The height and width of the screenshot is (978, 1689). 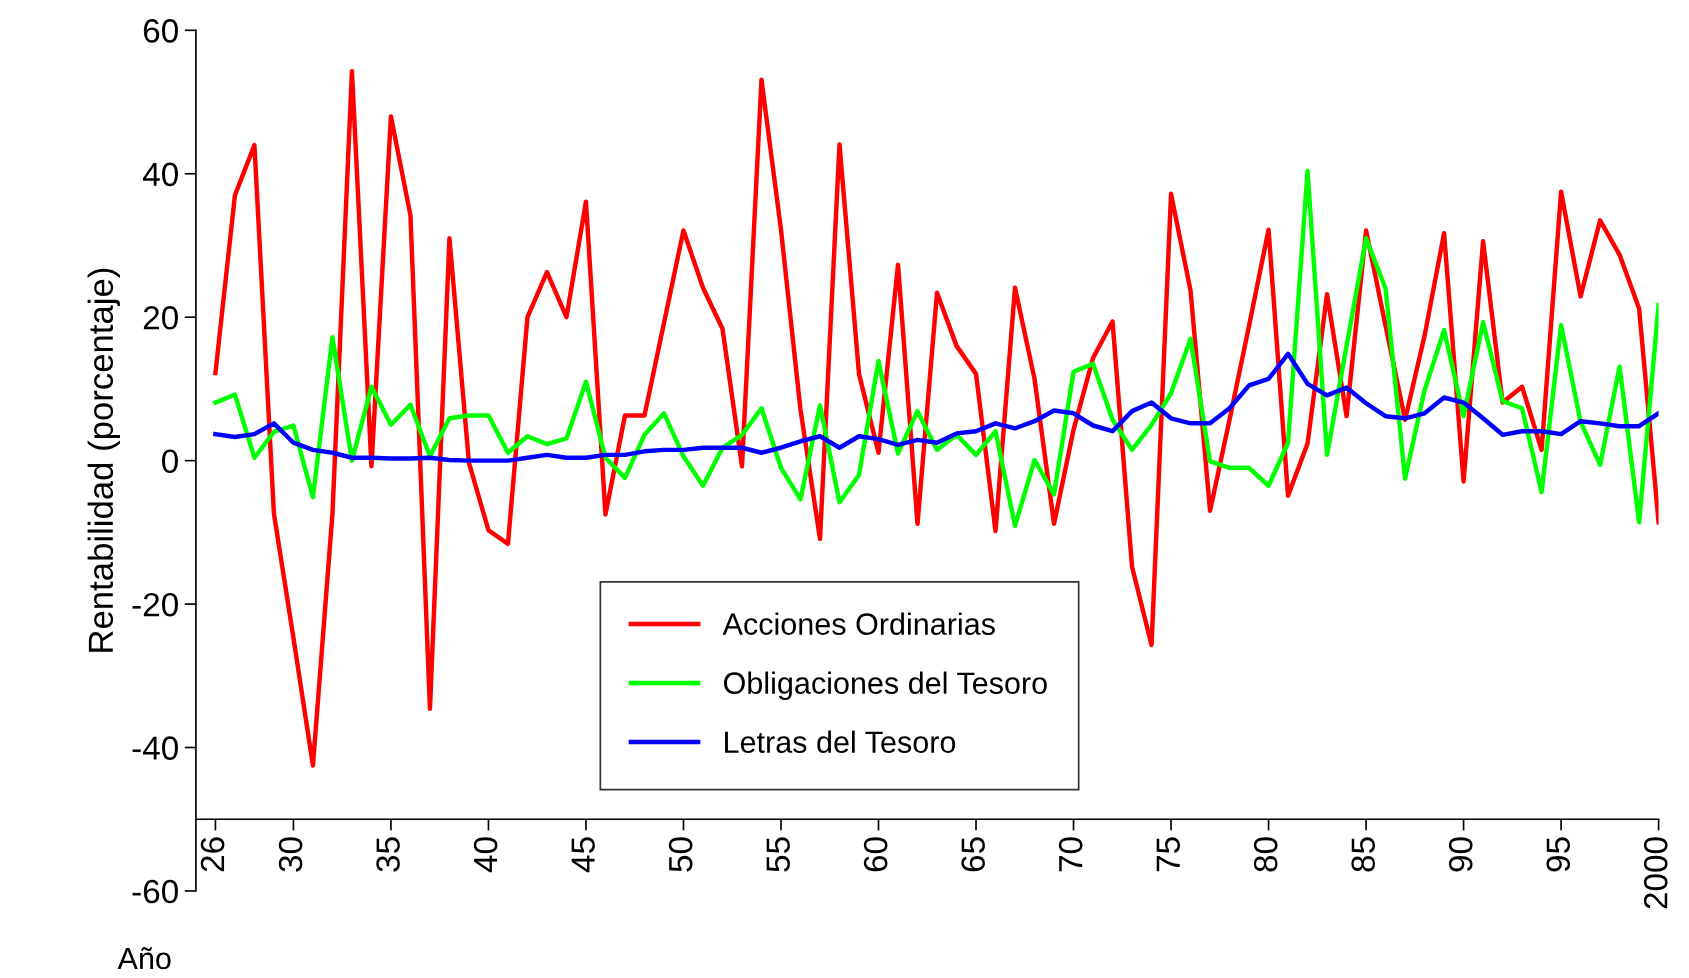 What do you see at coordinates (1070, 854) in the screenshot?
I see `x-tick-label: 70` at bounding box center [1070, 854].